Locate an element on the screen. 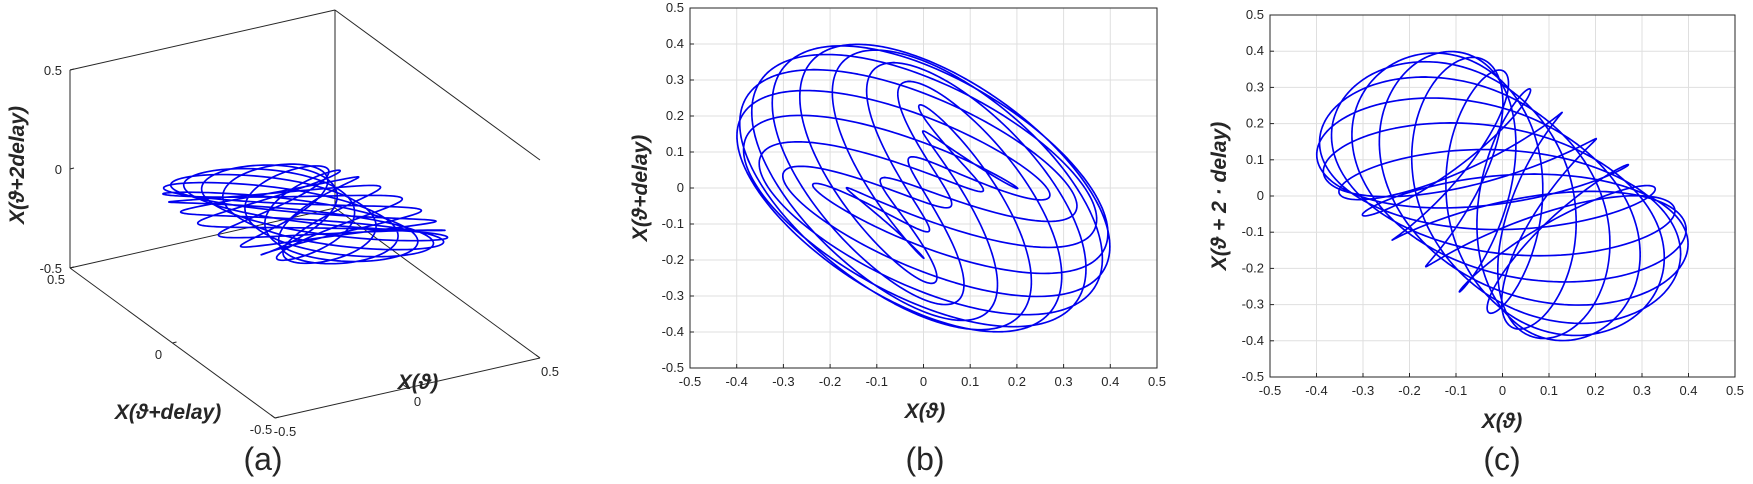  back-edge-right is located at coordinates (437, 85).